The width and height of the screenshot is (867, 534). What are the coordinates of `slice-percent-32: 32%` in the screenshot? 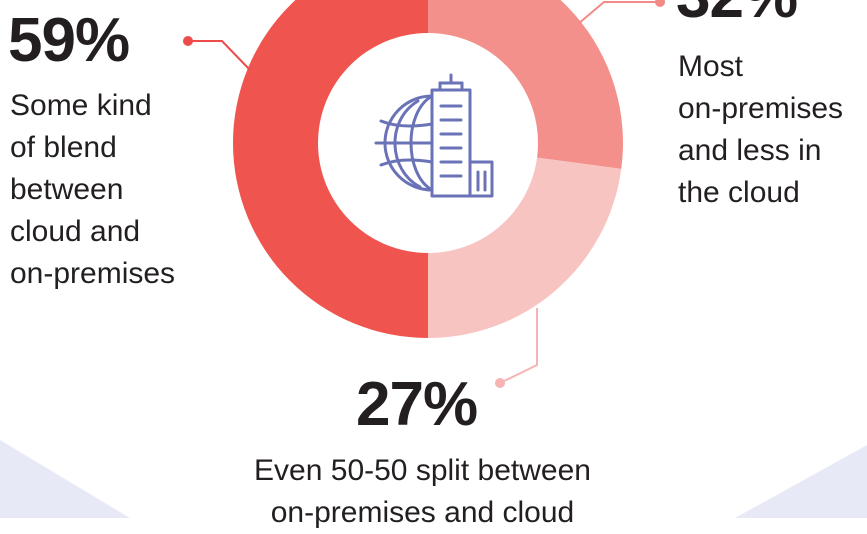 It's located at (737, 14).